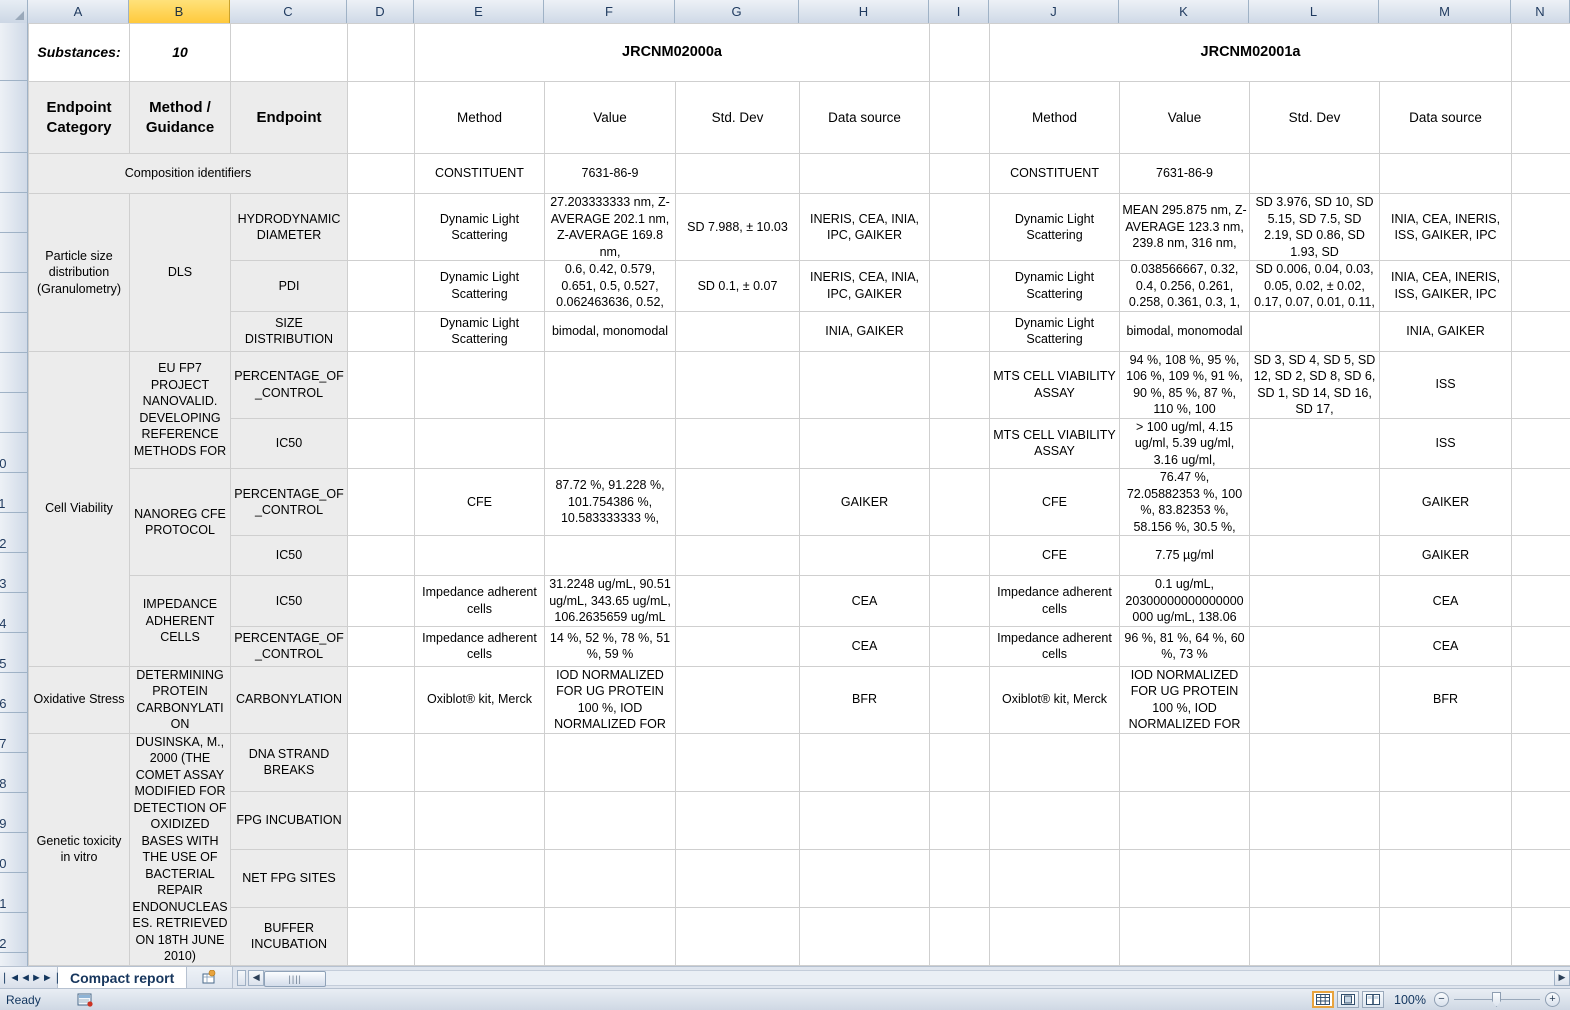 The image size is (1570, 1010). I want to click on horizontal-scrollbar-track: ||||, so click(909, 978).